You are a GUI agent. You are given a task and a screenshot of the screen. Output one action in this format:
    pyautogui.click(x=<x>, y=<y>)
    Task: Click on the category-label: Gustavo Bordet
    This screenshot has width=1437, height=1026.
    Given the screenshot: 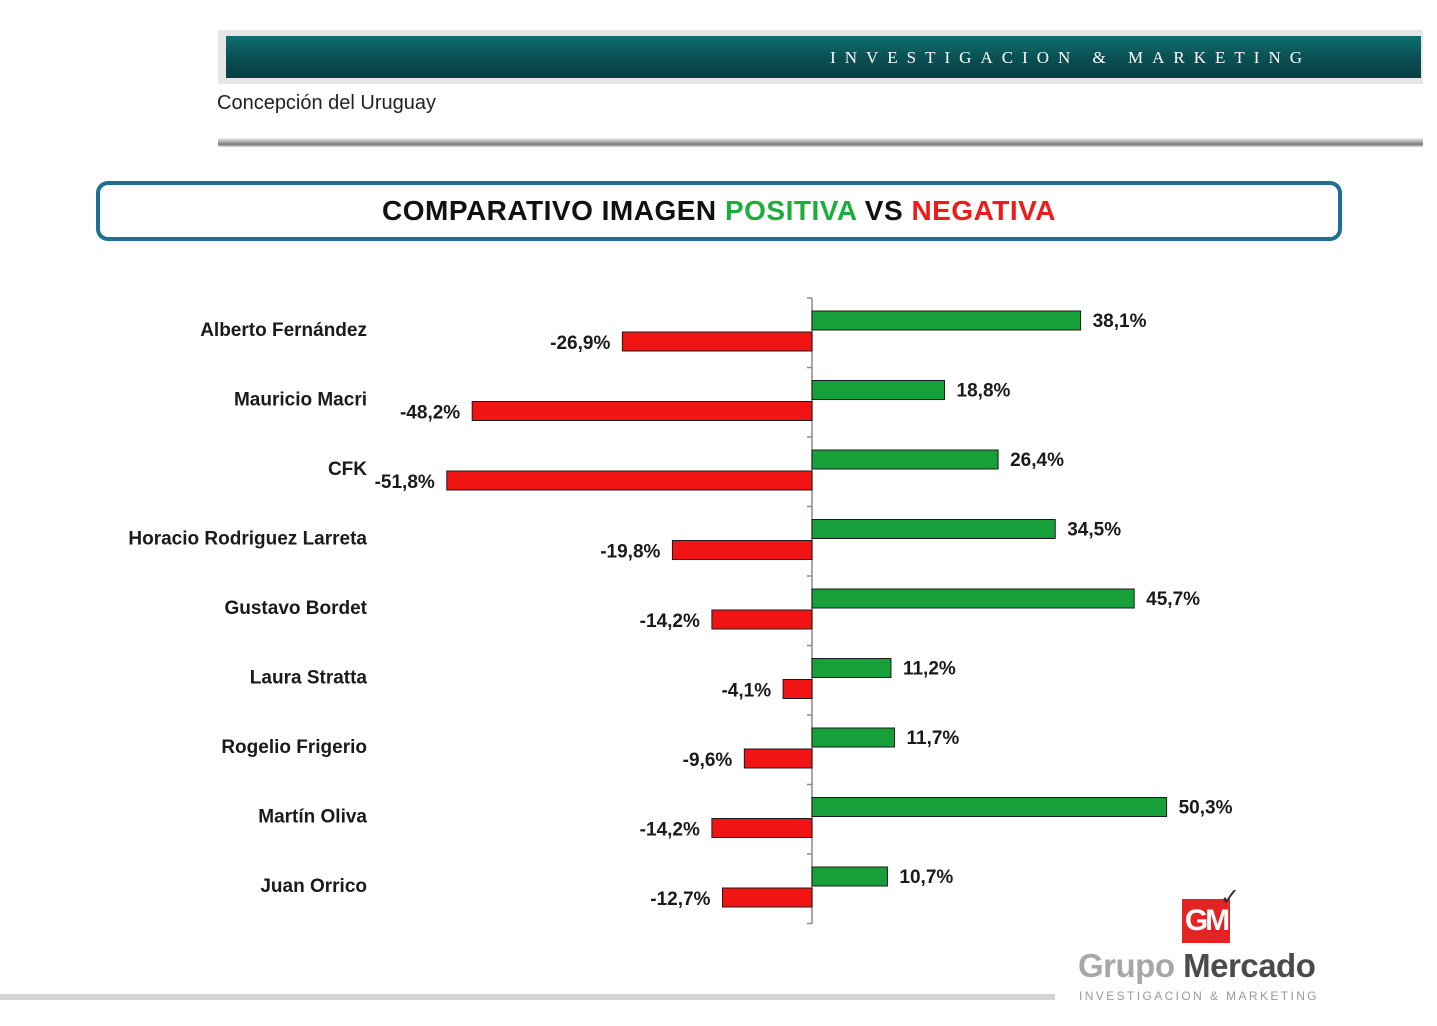 What is the action you would take?
    pyautogui.click(x=295, y=608)
    